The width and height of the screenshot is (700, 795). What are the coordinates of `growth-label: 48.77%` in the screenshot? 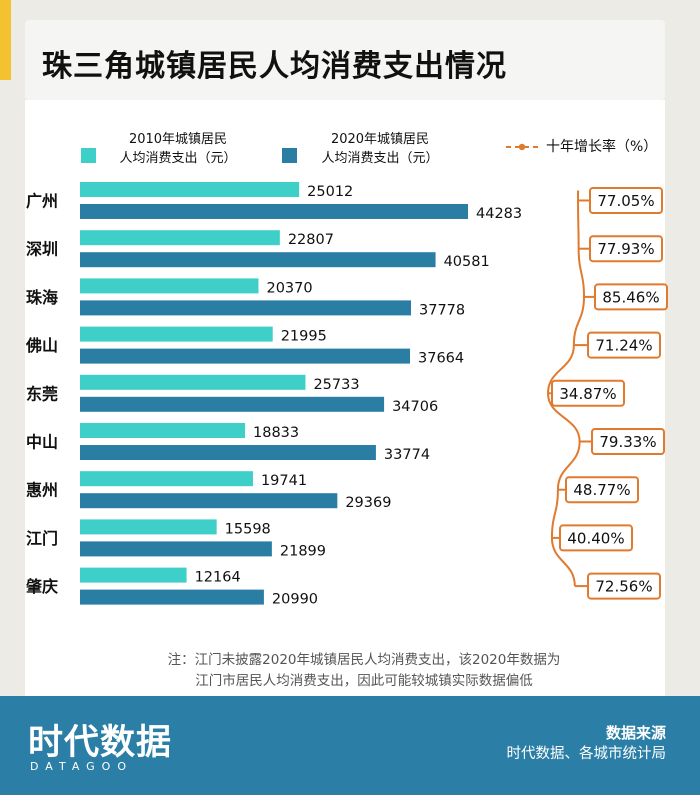 It's located at (601, 490).